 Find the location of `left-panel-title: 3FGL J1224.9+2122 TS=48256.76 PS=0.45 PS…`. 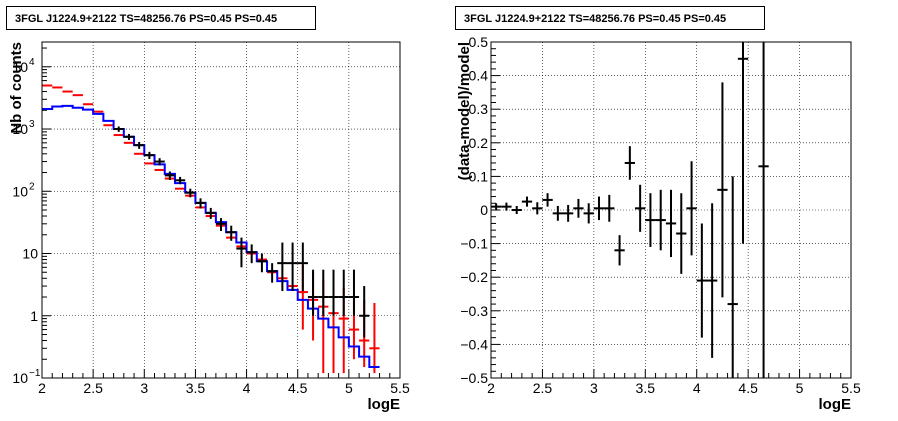

left-panel-title: 3FGL J1224.9+2122 TS=48256.76 PS=0.45 PS… is located at coordinates (161, 18).